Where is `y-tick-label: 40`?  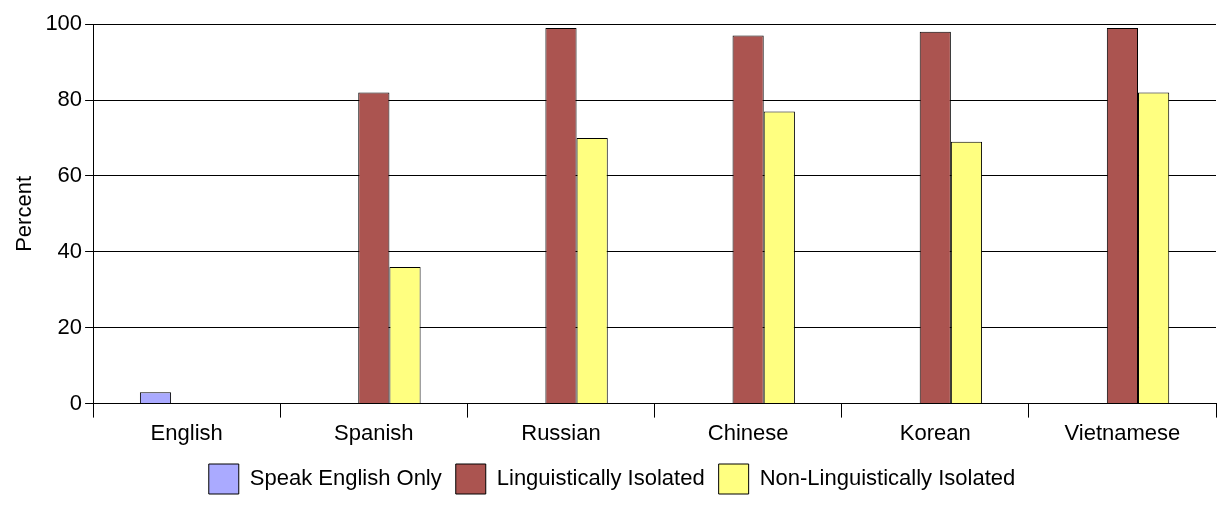
y-tick-label: 40 is located at coordinates (70, 250).